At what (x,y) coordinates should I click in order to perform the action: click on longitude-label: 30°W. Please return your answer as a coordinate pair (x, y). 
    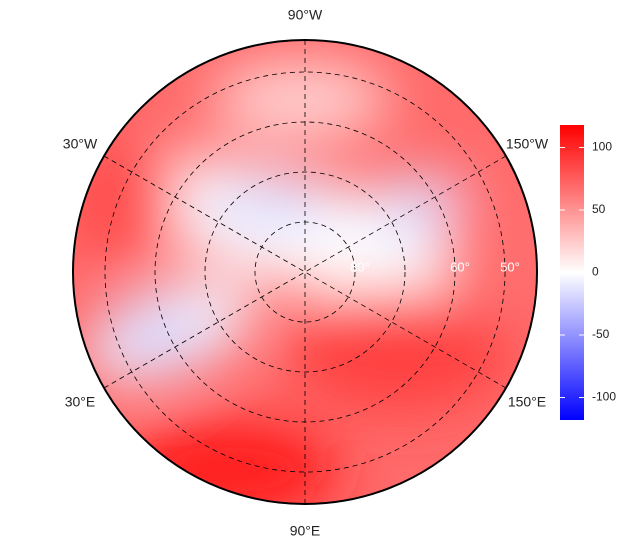
    Looking at the image, I should click on (80, 144).